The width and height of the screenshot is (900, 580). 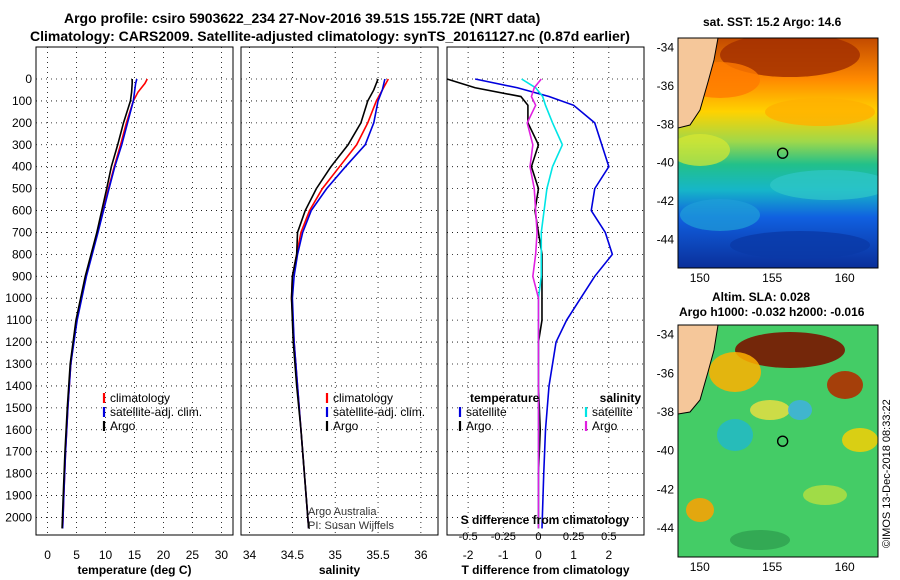 What do you see at coordinates (106, 555) in the screenshot?
I see `panel-1-xtick-label: 10` at bounding box center [106, 555].